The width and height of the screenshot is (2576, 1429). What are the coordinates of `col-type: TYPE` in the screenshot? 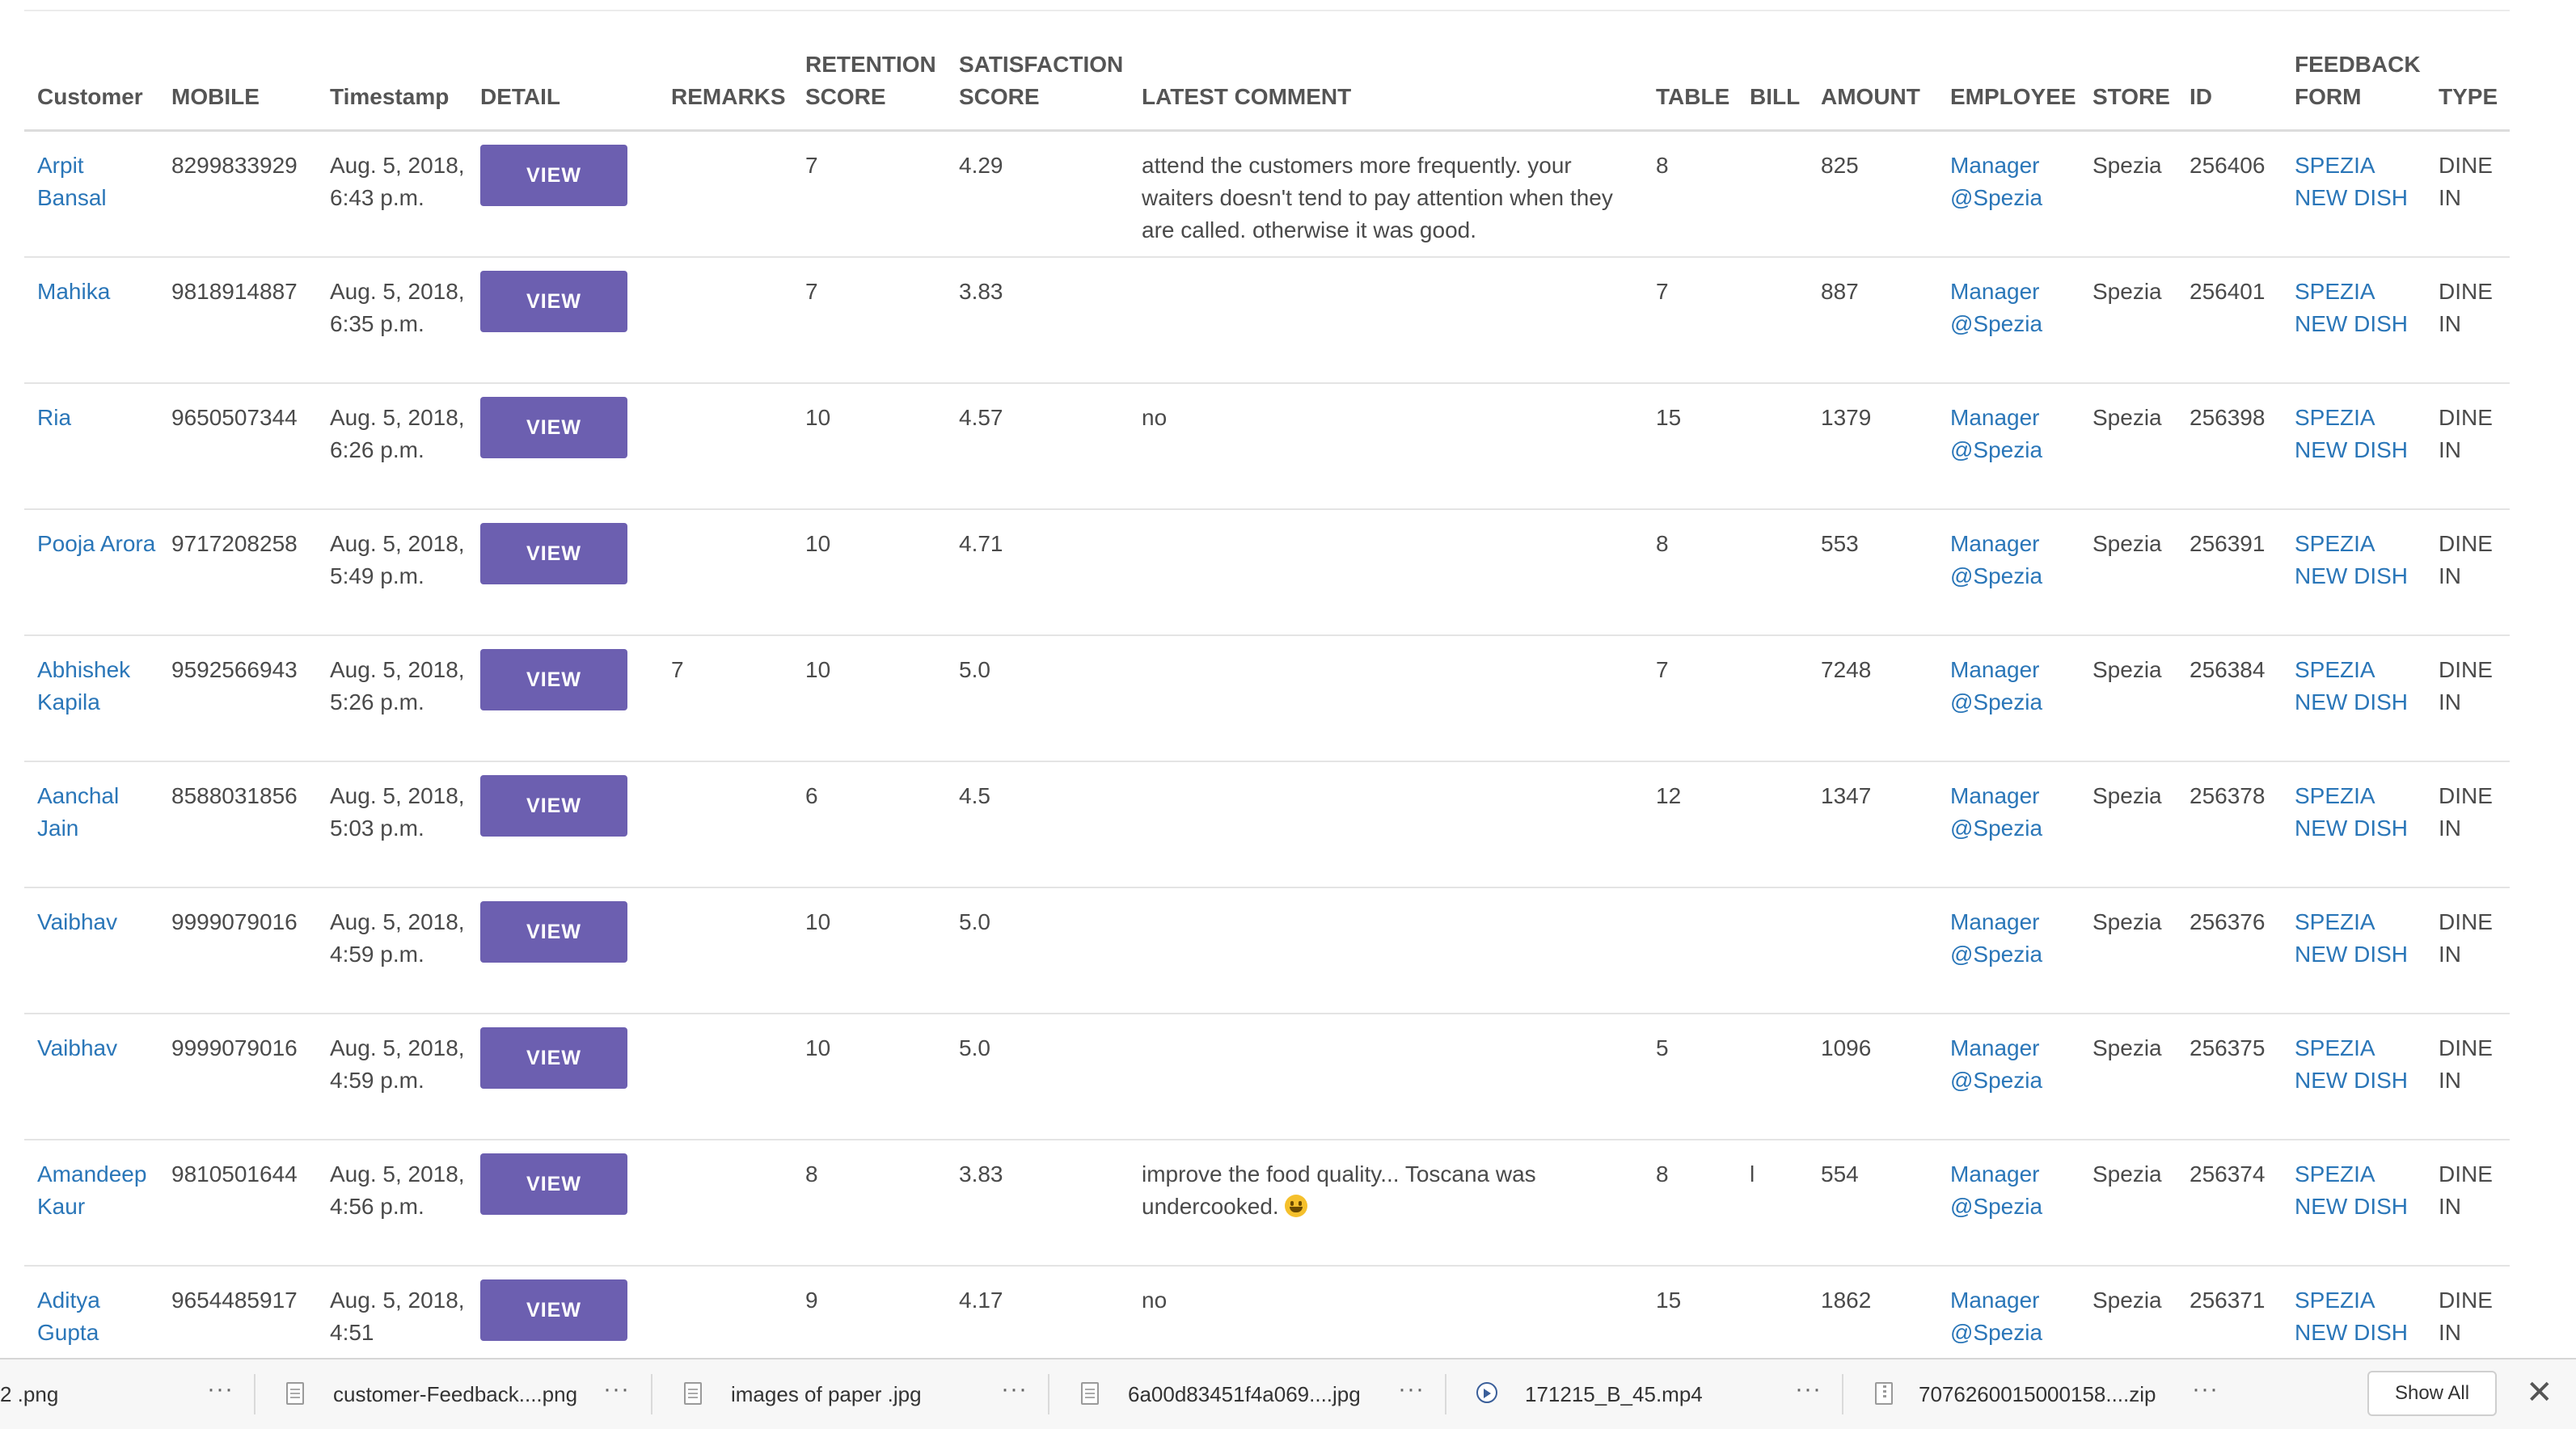 It's located at (2468, 90).